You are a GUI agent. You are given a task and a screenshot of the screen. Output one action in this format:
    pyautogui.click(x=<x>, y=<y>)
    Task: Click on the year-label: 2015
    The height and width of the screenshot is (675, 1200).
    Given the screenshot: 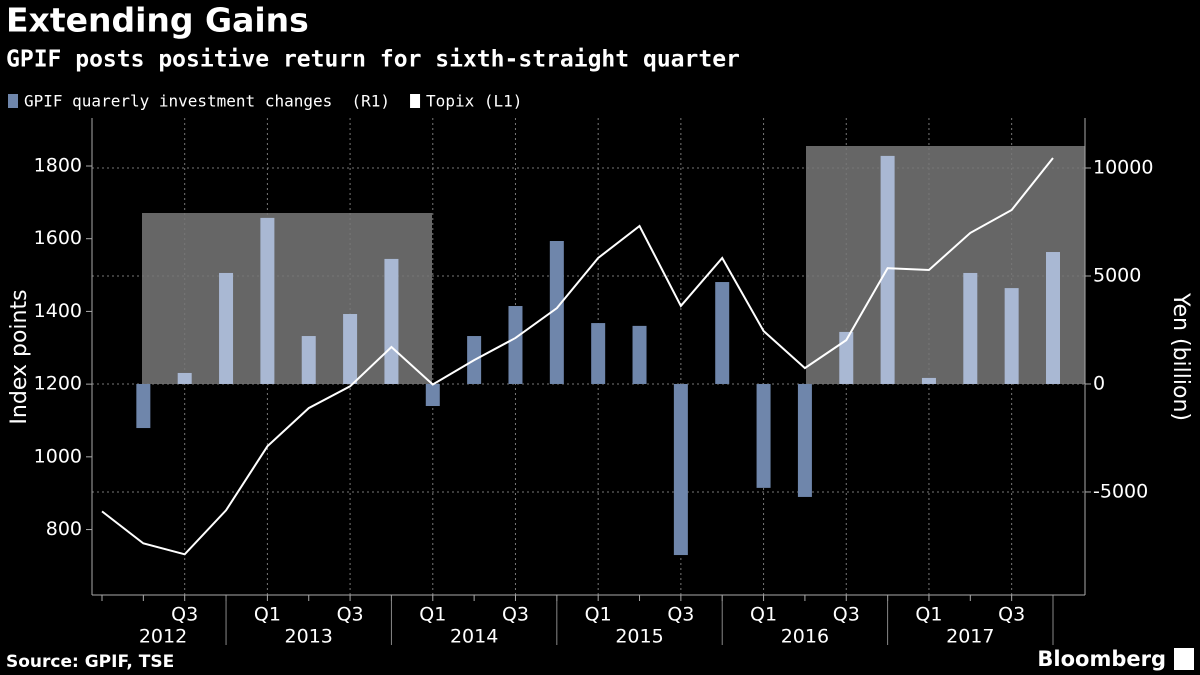 What is the action you would take?
    pyautogui.click(x=639, y=637)
    